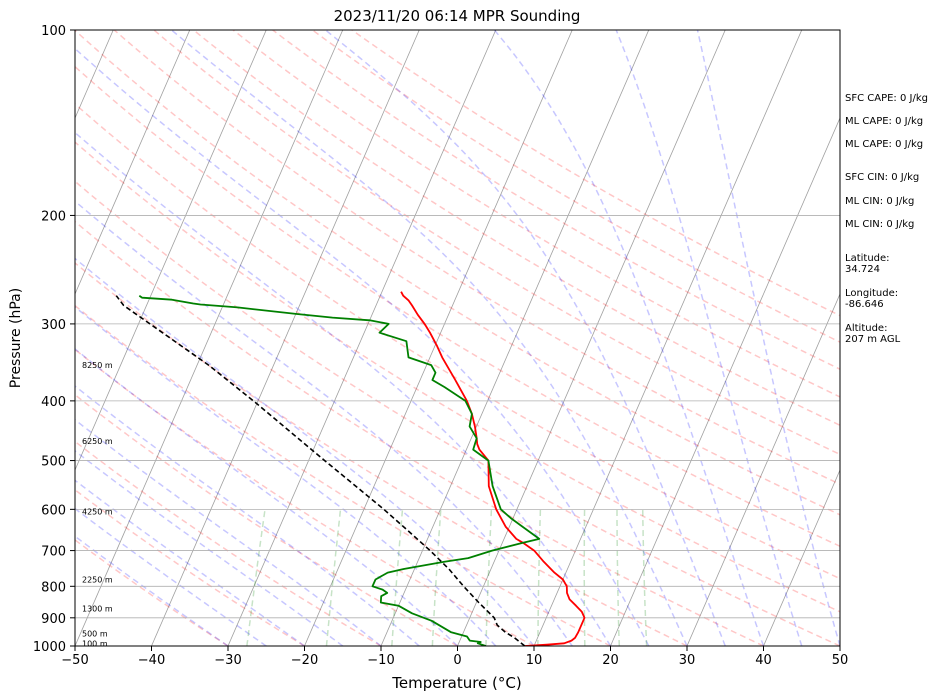 The height and width of the screenshot is (700, 947). Describe the element at coordinates (840, 660) in the screenshot. I see `x-tick-label: 50` at that location.